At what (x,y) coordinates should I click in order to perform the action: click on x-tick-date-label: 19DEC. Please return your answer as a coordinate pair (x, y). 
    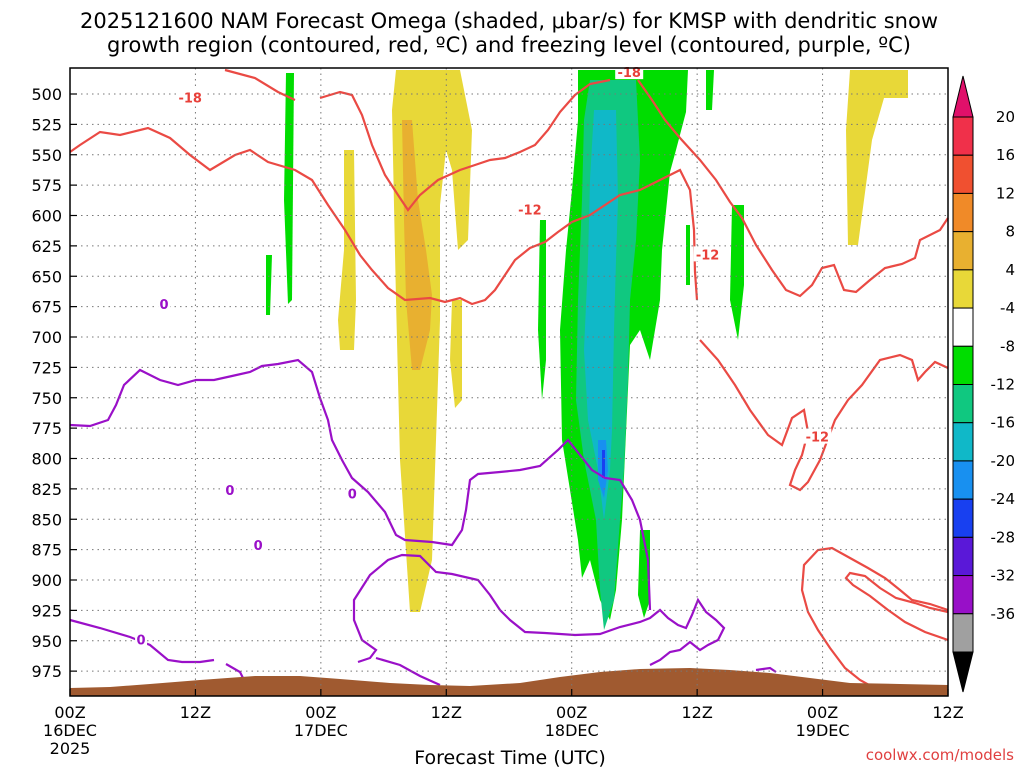
    Looking at the image, I should click on (823, 730).